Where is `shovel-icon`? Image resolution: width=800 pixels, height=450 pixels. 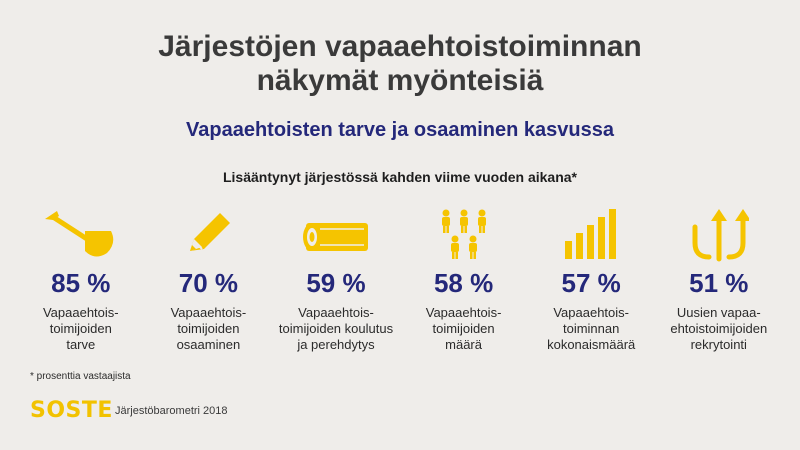 shovel-icon is located at coordinates (79, 234).